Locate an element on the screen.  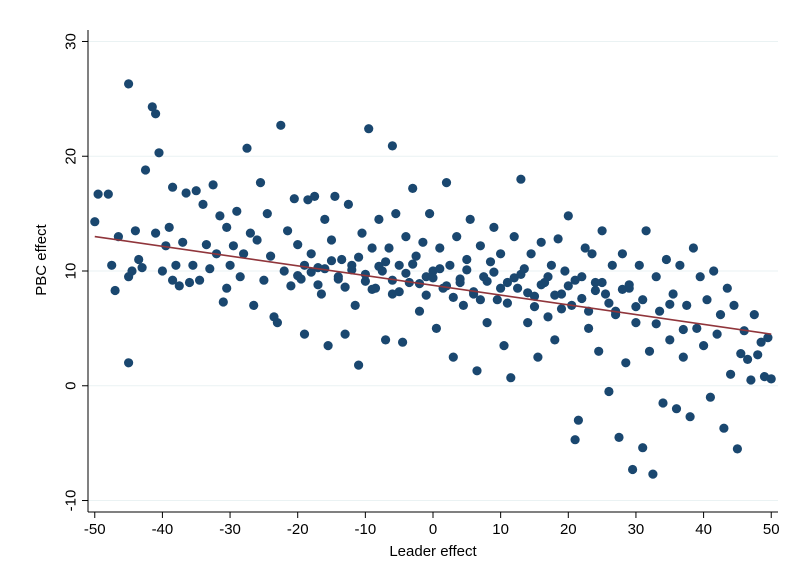
x-tick-label: 40 is located at coordinates (703, 529).